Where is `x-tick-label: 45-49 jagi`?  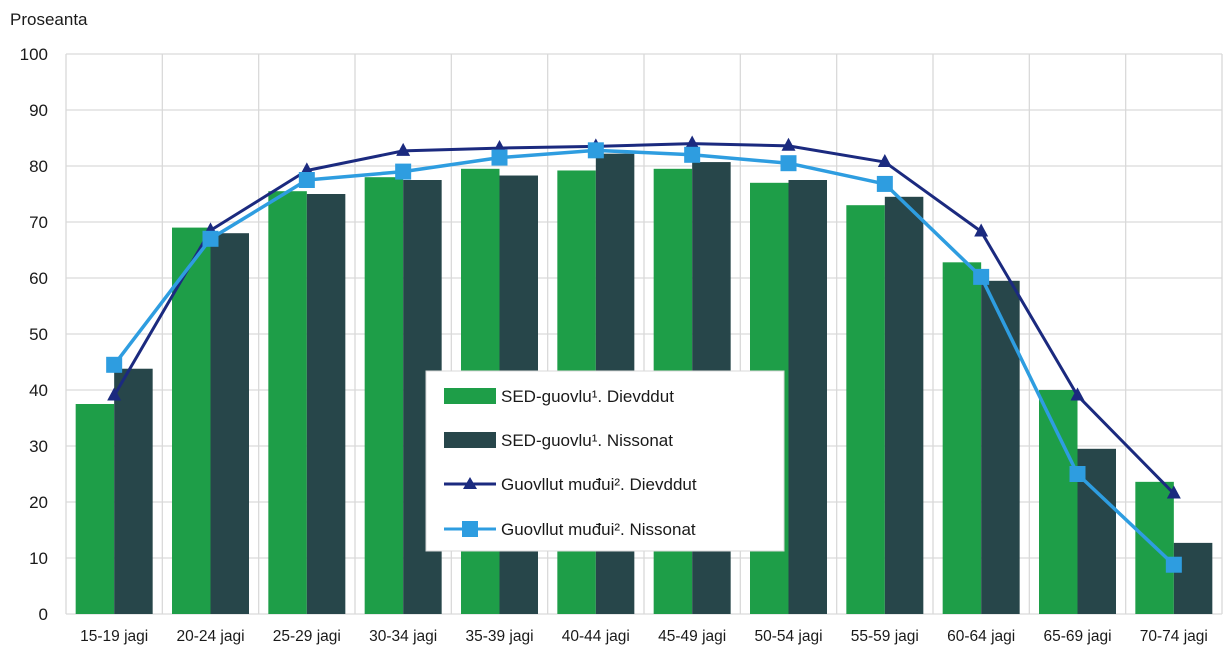 x-tick-label: 45-49 jagi is located at coordinates (692, 636).